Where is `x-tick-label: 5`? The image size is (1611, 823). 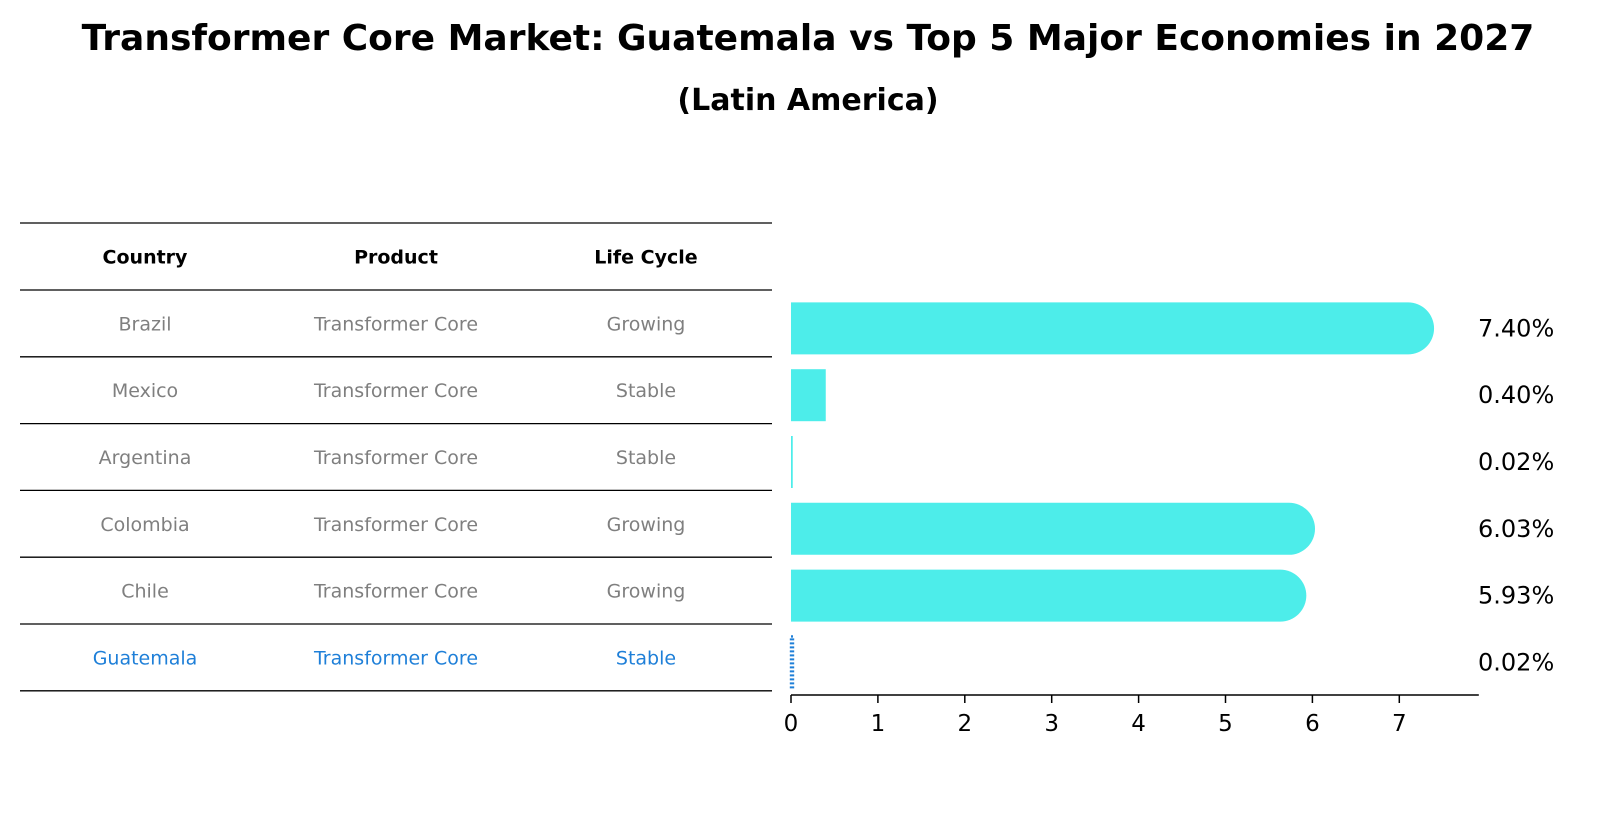 x-tick-label: 5 is located at coordinates (1225, 724).